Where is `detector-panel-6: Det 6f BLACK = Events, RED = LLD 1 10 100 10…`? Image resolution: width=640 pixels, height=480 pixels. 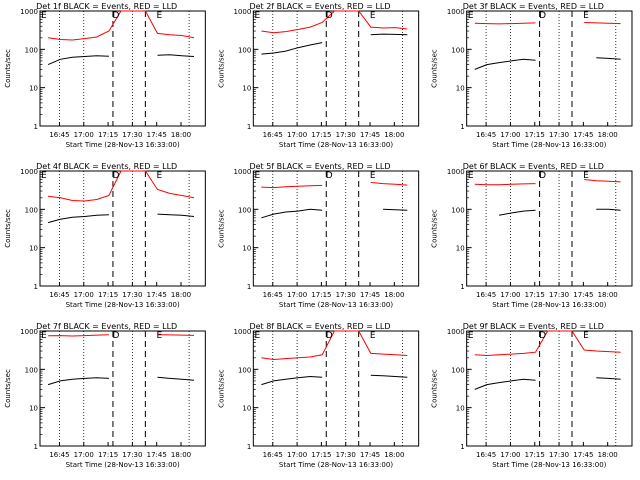 detector-panel-6: Det 6f BLACK = Events, RED = LLD 1 10 100 10… is located at coordinates (532, 235).